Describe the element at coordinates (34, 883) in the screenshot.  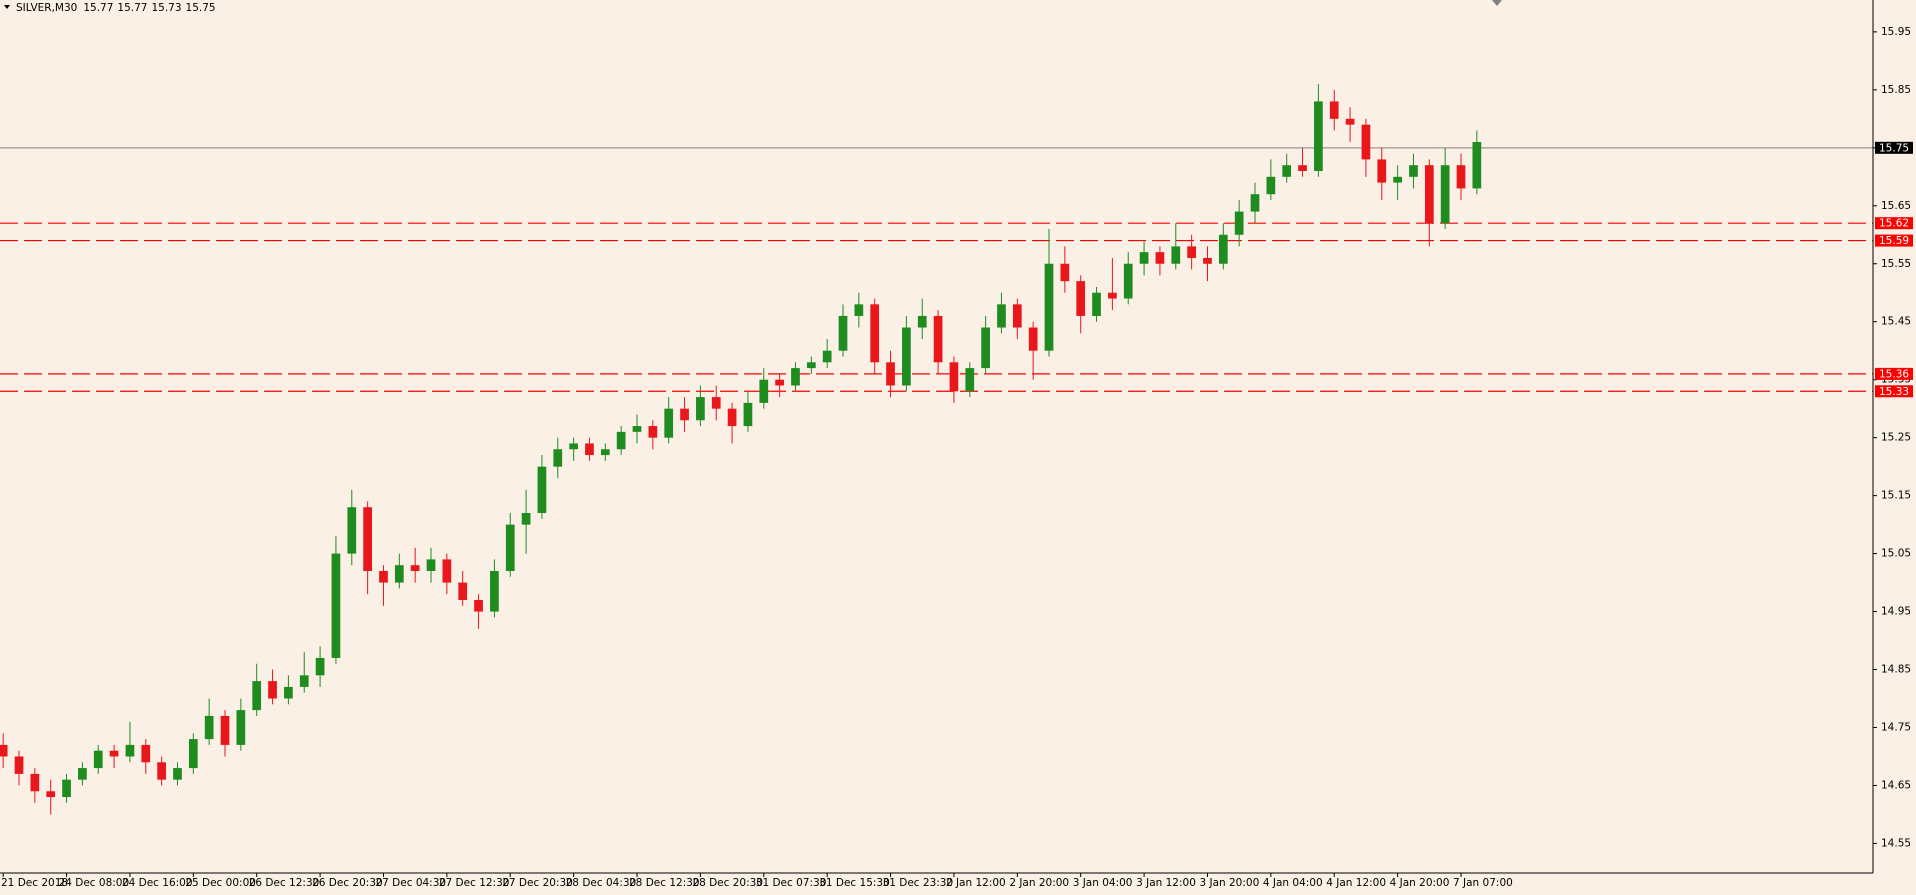
I see `x-tick-label: 21 Dec 2018` at that location.